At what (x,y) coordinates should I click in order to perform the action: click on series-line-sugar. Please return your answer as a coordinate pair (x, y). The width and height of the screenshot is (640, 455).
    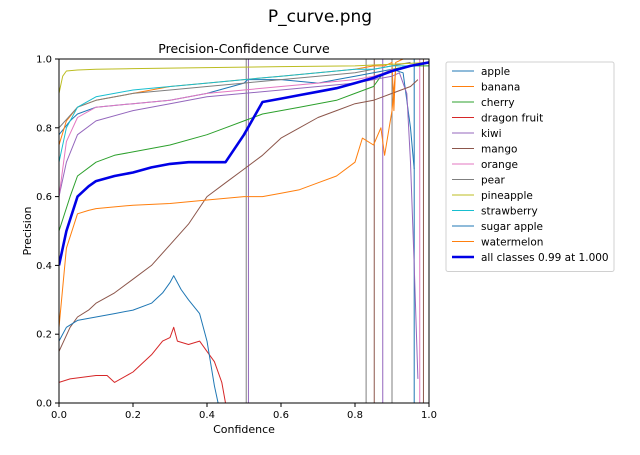
    Looking at the image, I should click on (139, 339).